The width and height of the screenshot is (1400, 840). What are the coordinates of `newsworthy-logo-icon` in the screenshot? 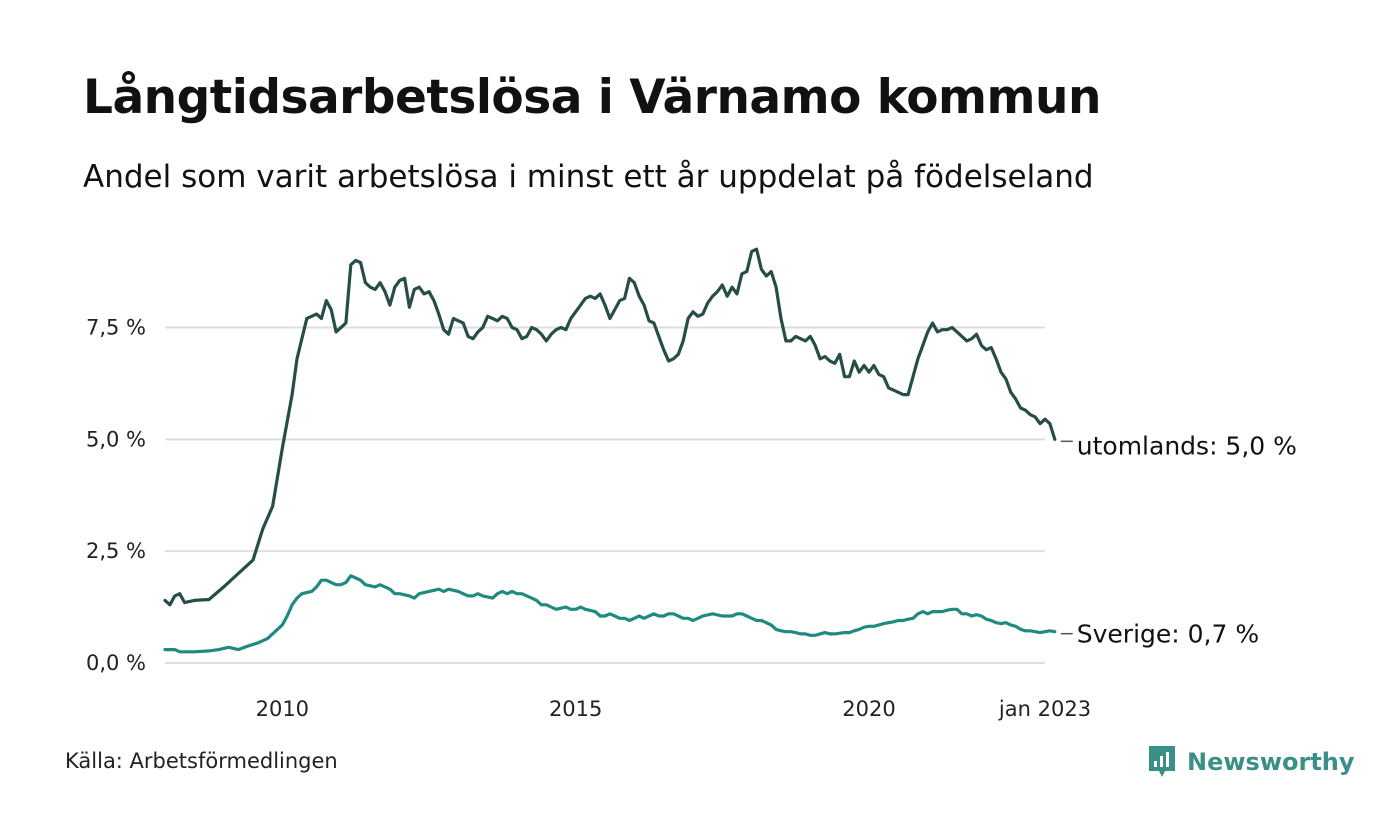 It's located at (1162, 761).